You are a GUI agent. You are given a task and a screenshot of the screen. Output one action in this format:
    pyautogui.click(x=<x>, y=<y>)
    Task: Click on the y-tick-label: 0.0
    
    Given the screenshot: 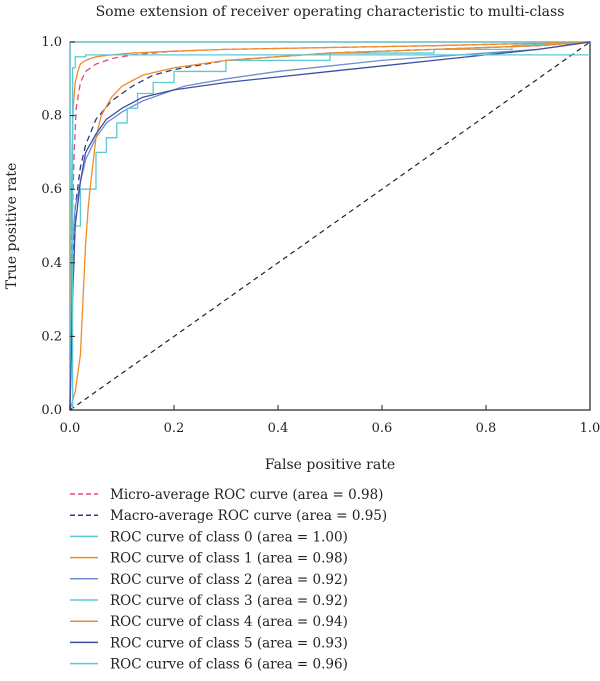 What is the action you would take?
    pyautogui.click(x=51, y=410)
    